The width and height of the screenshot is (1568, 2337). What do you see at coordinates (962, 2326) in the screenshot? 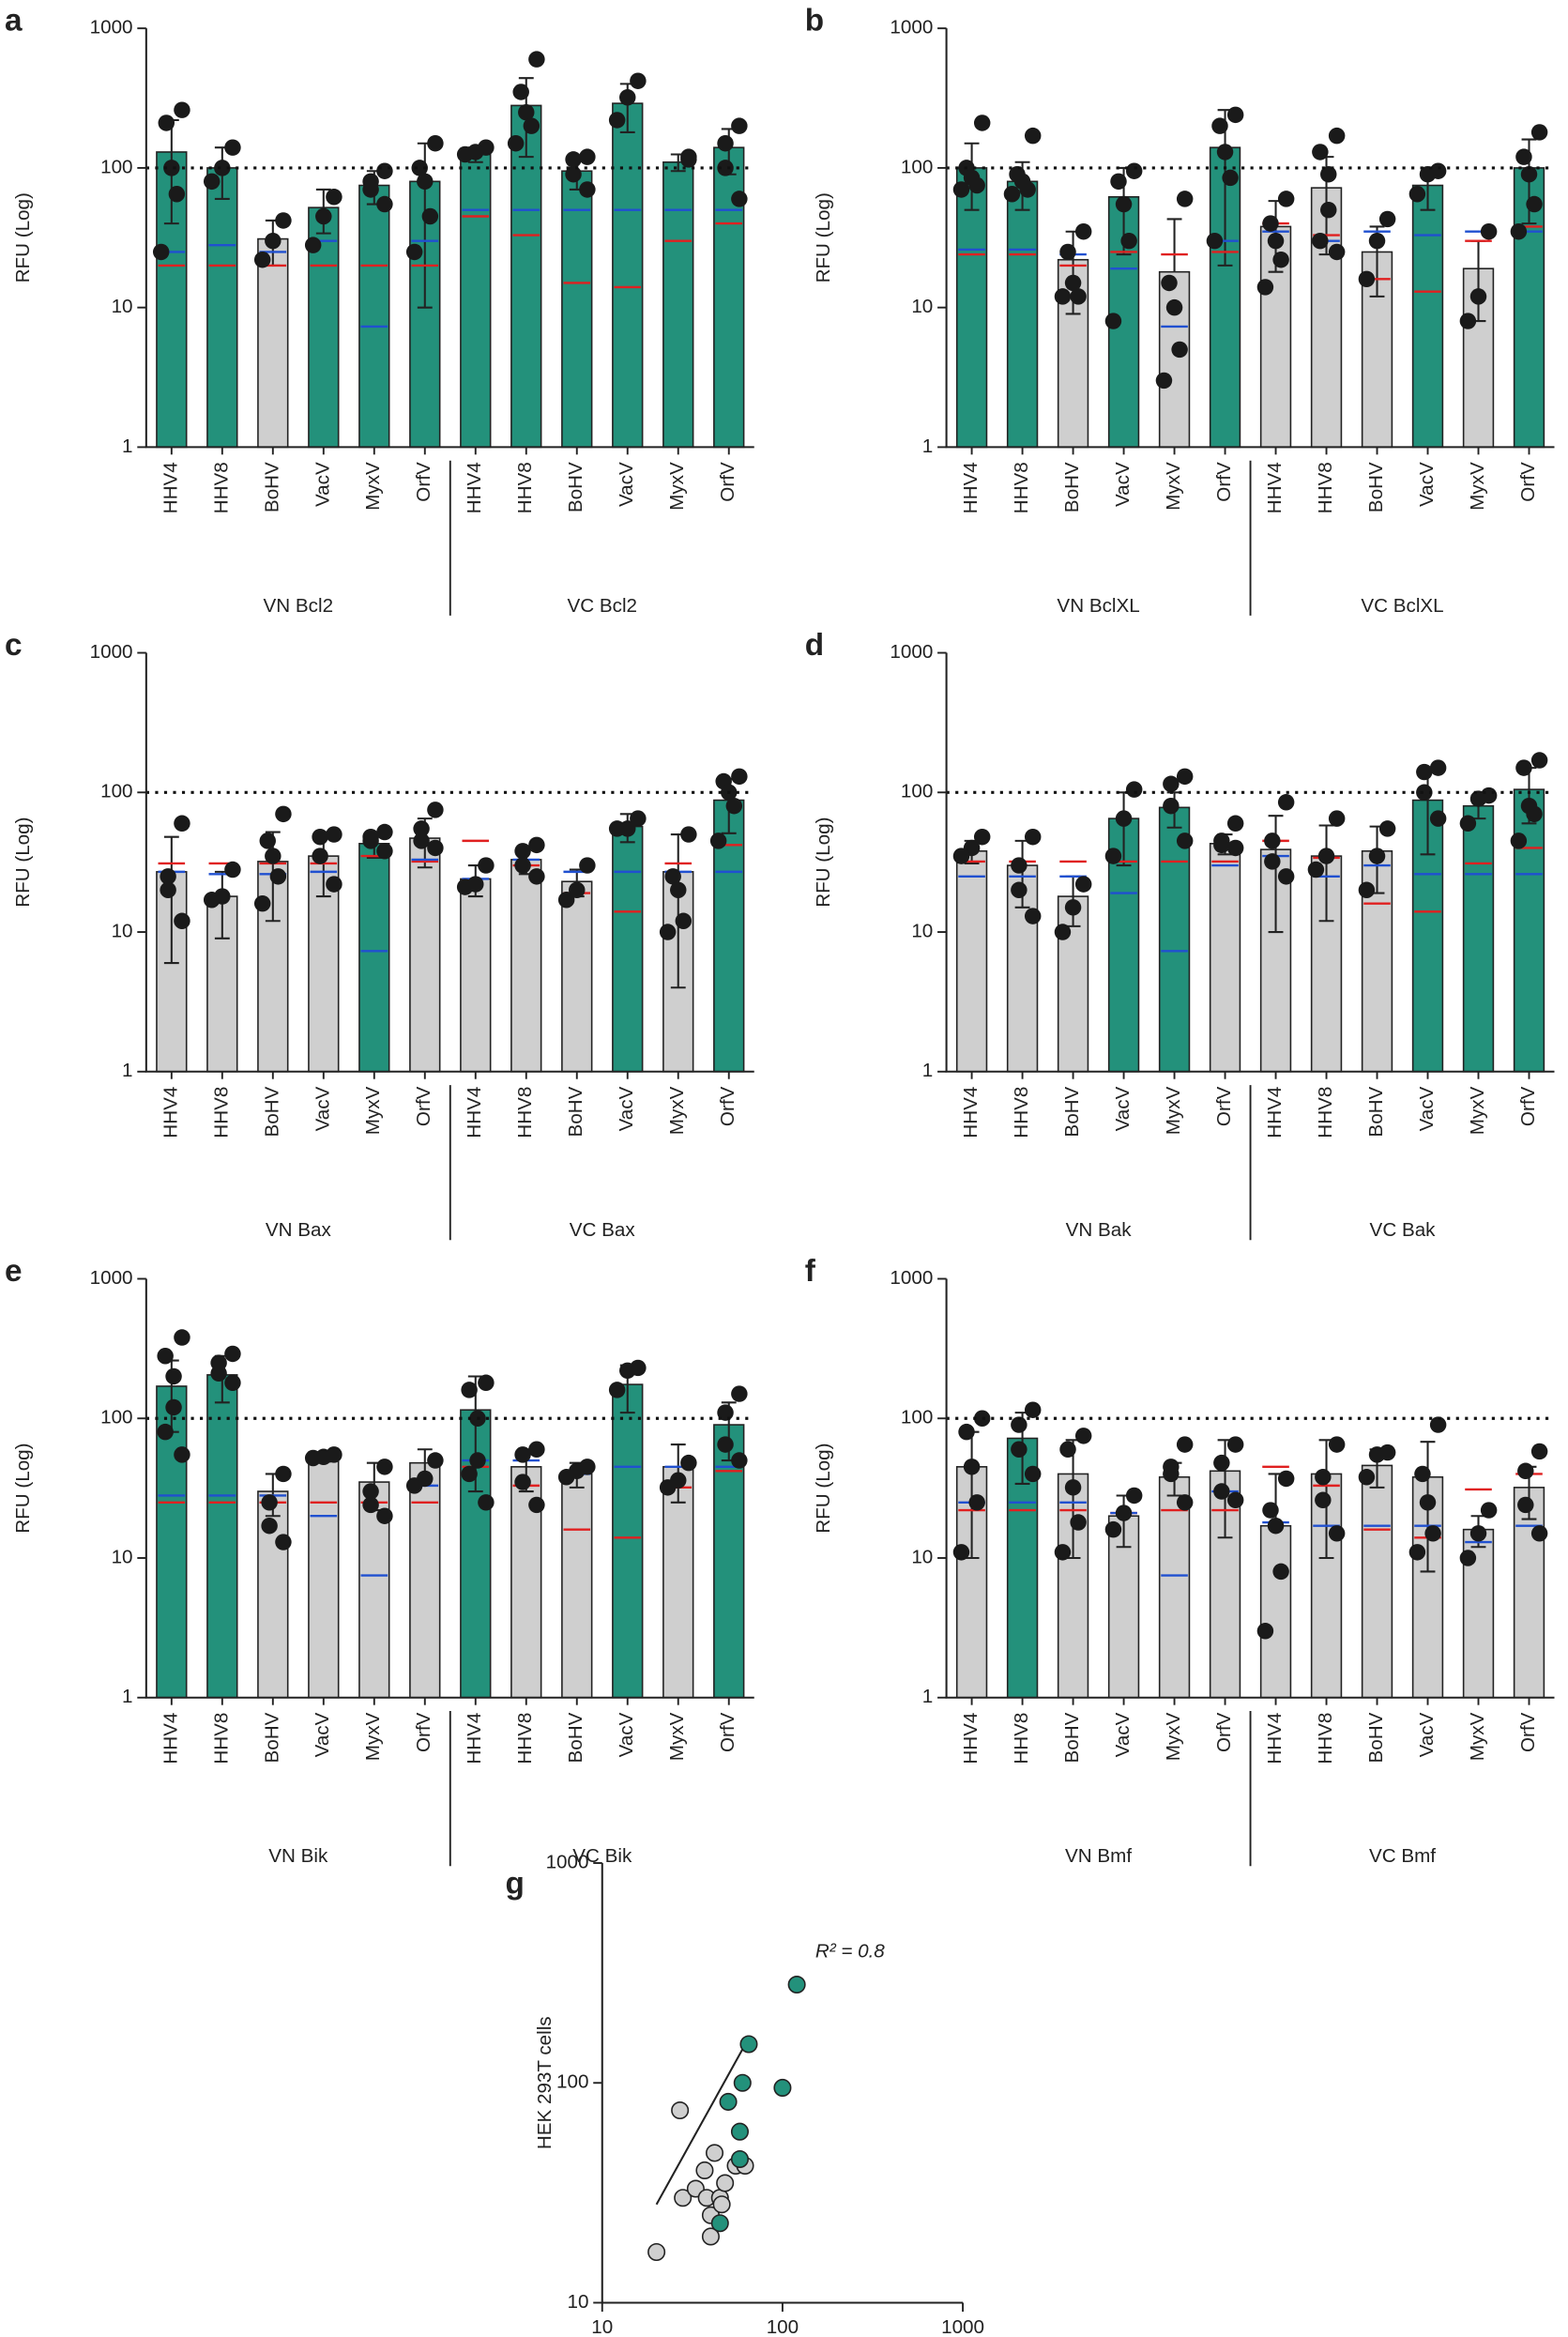
I see `x-tick-label: 1000` at bounding box center [962, 2326].